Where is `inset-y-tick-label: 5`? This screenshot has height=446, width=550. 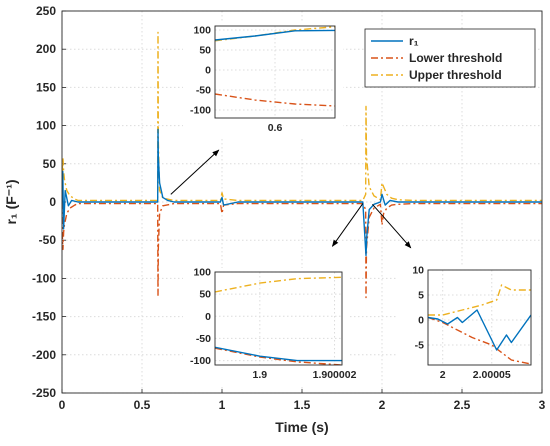 inset-y-tick-label: 5 is located at coordinates (421, 296).